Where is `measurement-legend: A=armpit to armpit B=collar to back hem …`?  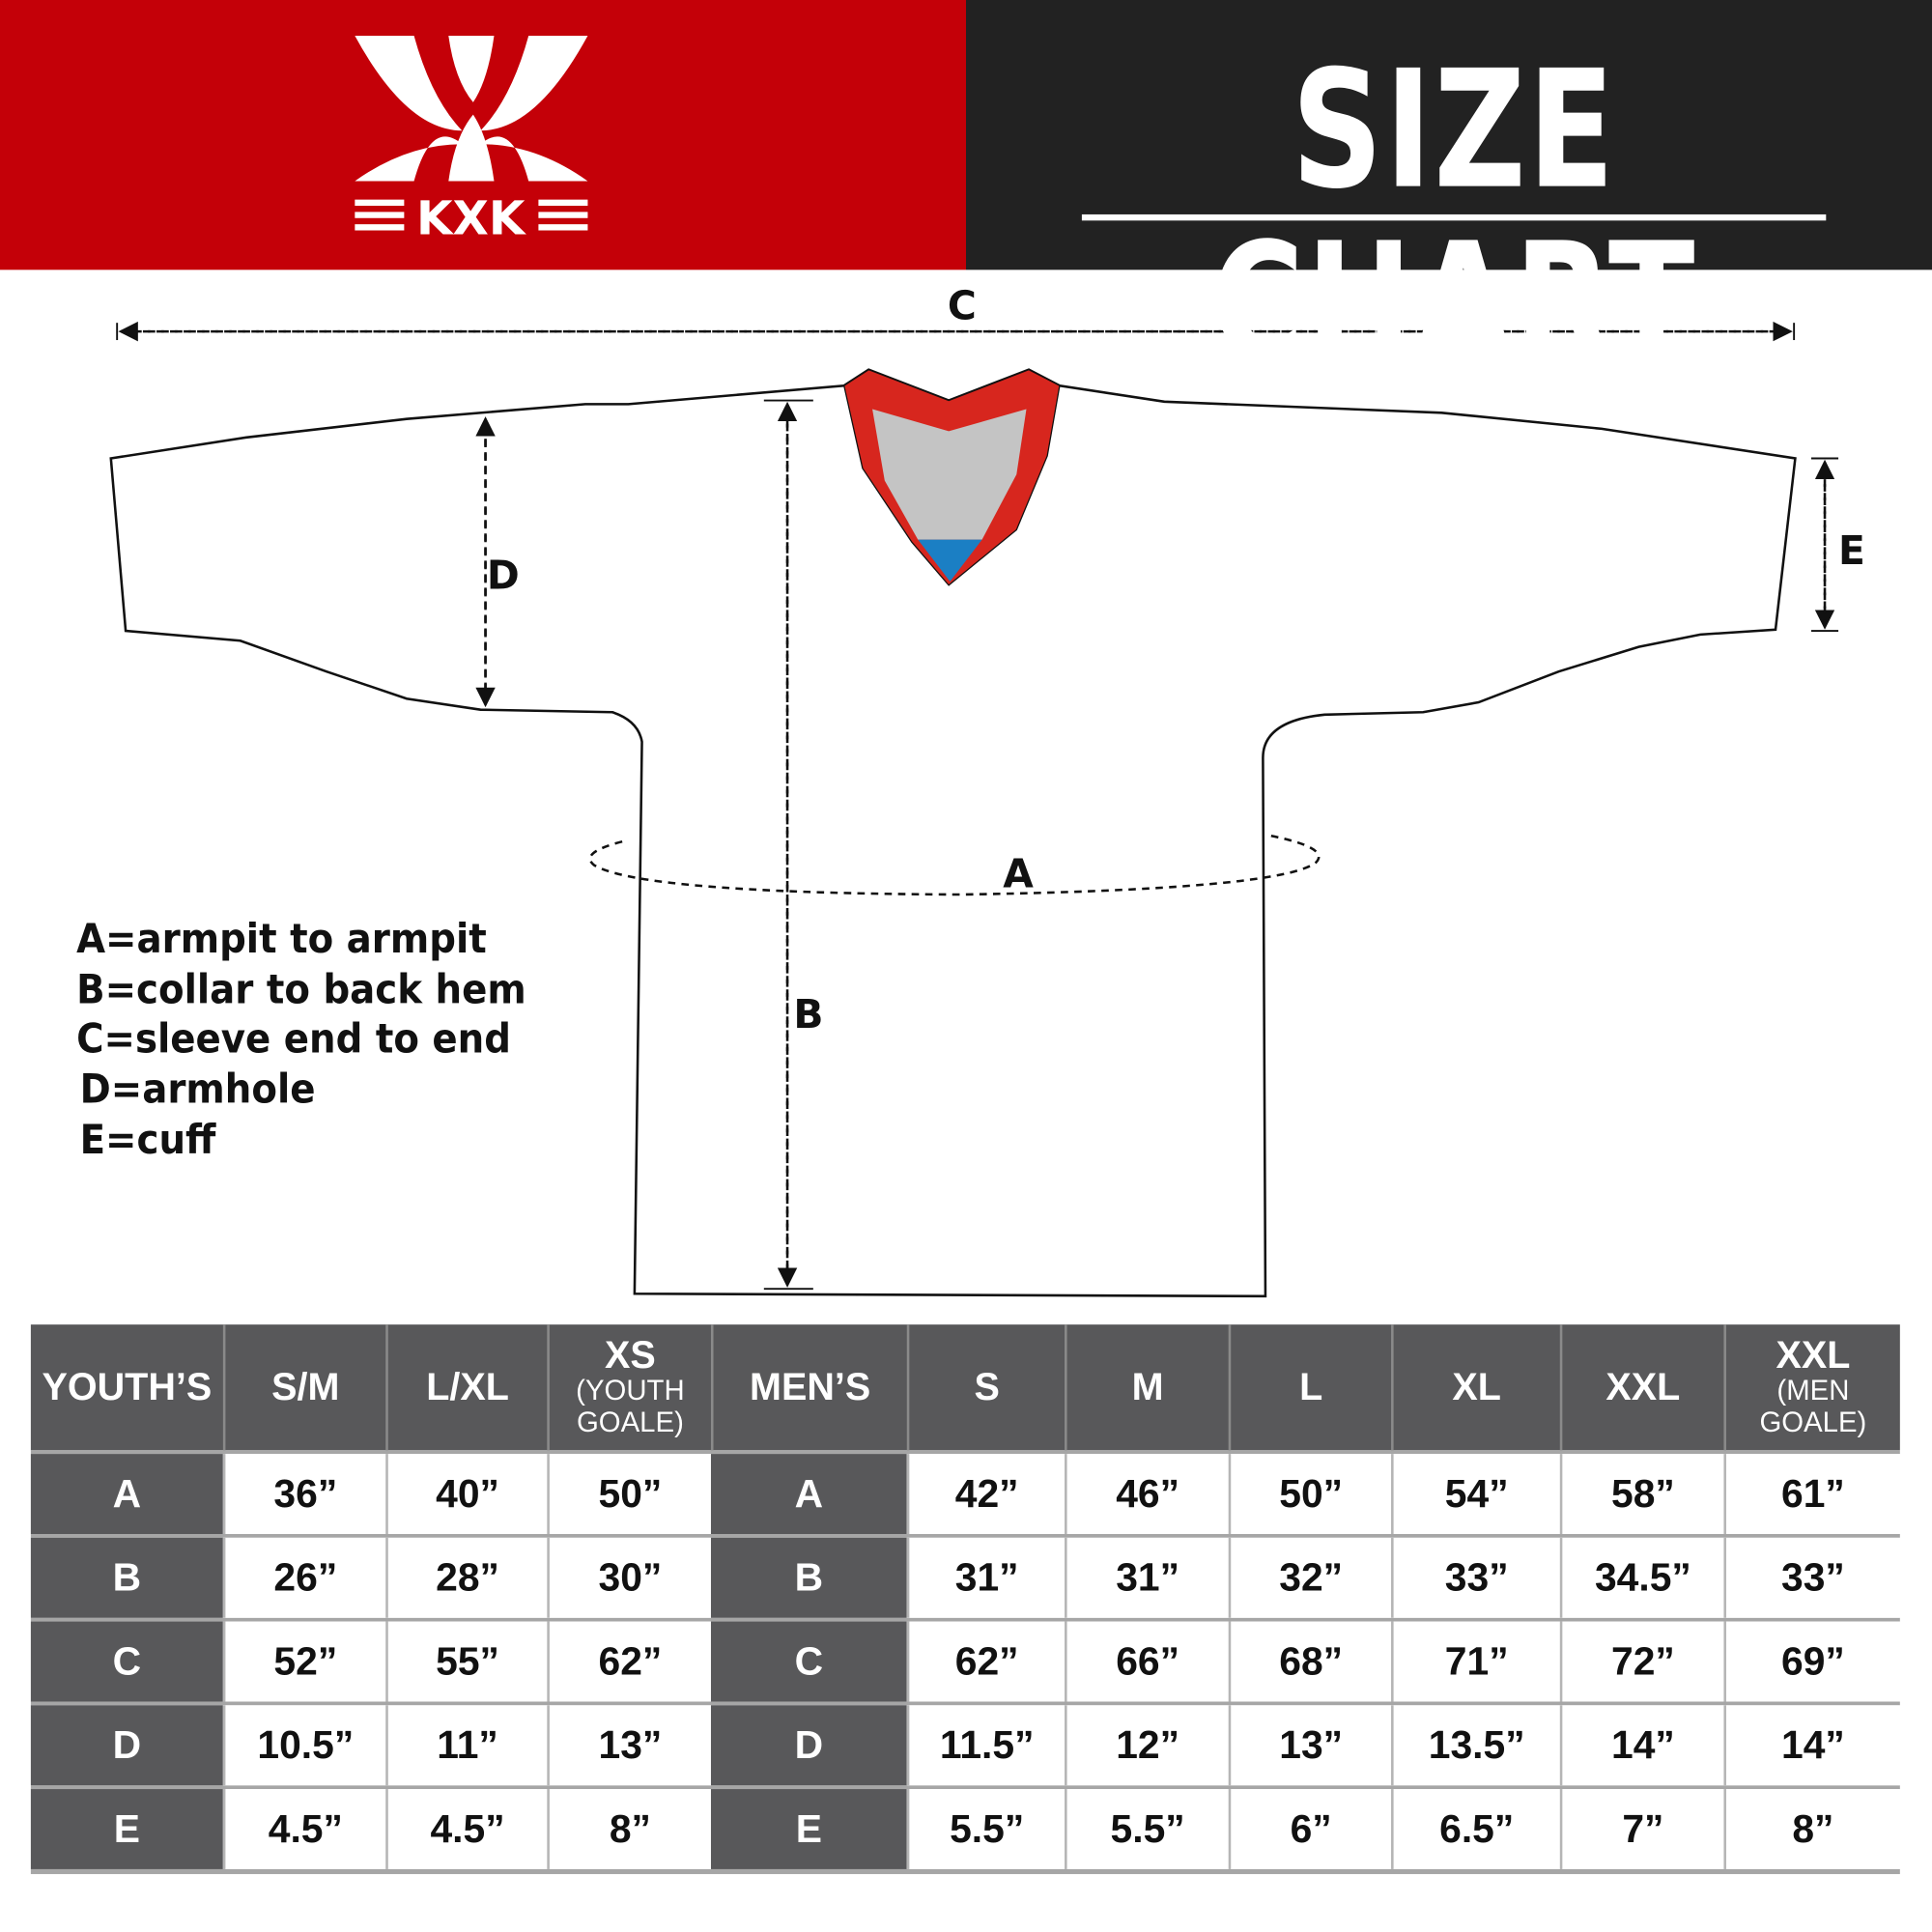 measurement-legend: A=armpit to armpit B=collar to back hem … is located at coordinates (301, 1039).